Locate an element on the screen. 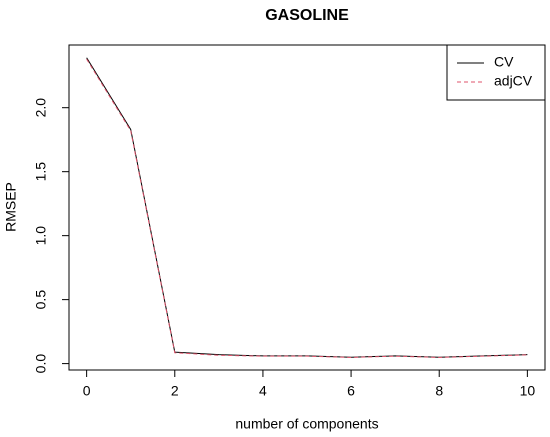 The height and width of the screenshot is (437, 550). x-tick-label: 6 is located at coordinates (351, 391).